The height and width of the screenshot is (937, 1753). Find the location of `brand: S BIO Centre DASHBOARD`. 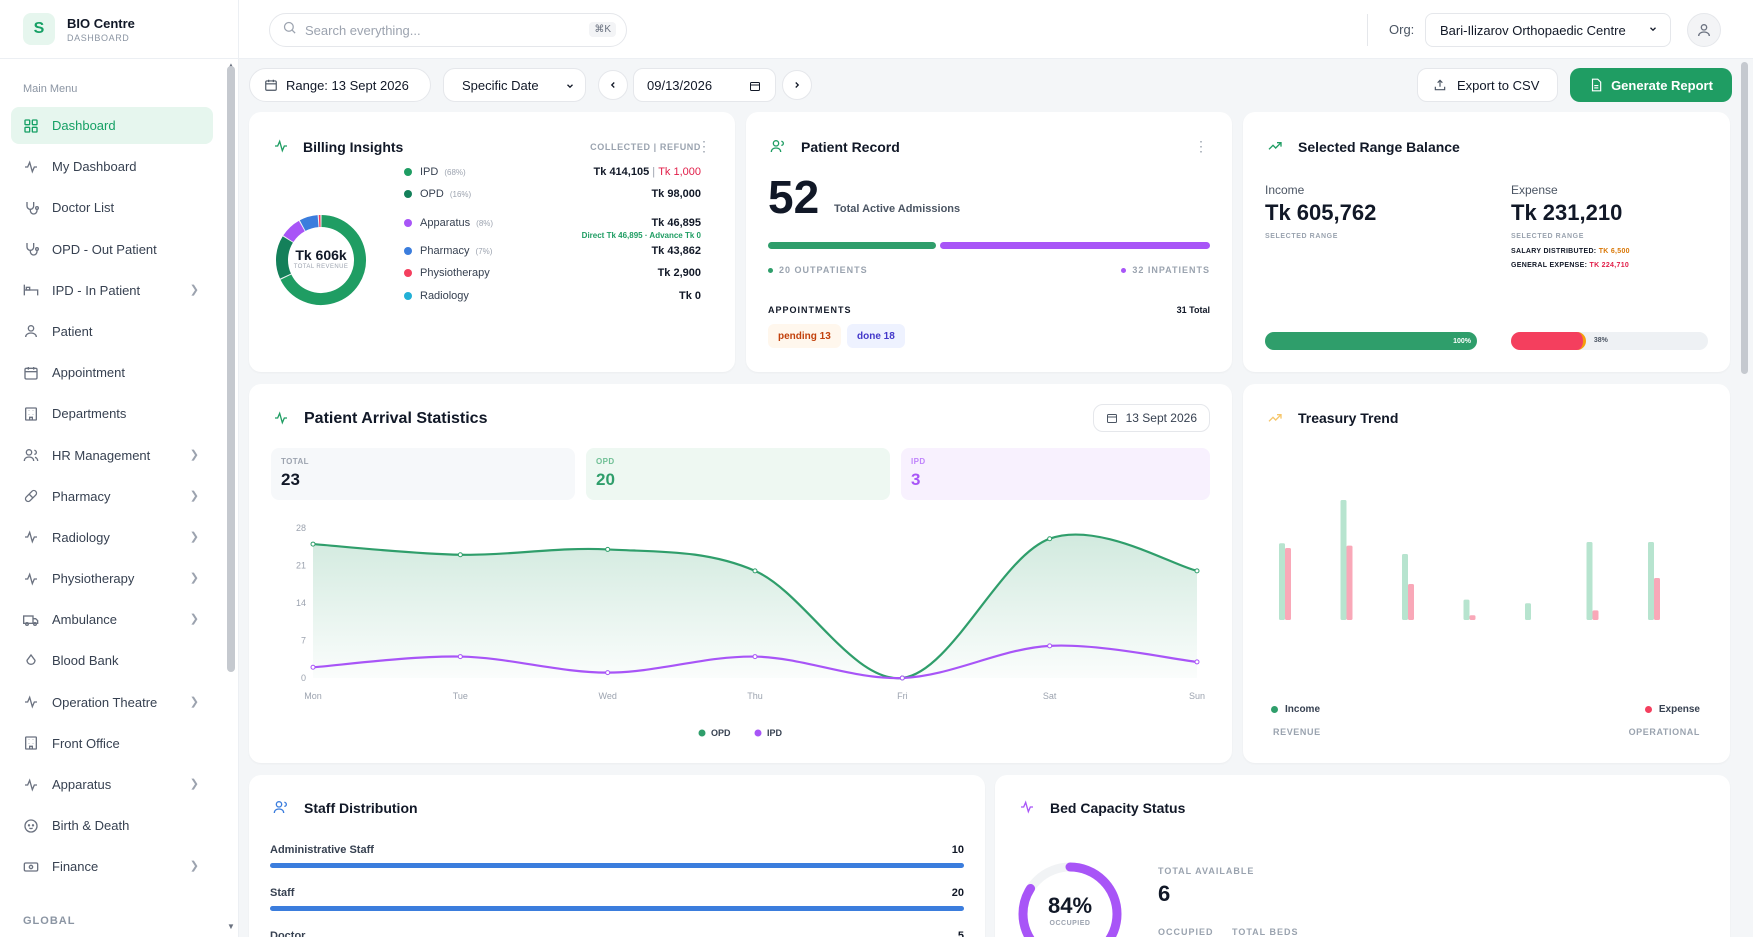

brand: S BIO Centre DASHBOARD is located at coordinates (119, 29).